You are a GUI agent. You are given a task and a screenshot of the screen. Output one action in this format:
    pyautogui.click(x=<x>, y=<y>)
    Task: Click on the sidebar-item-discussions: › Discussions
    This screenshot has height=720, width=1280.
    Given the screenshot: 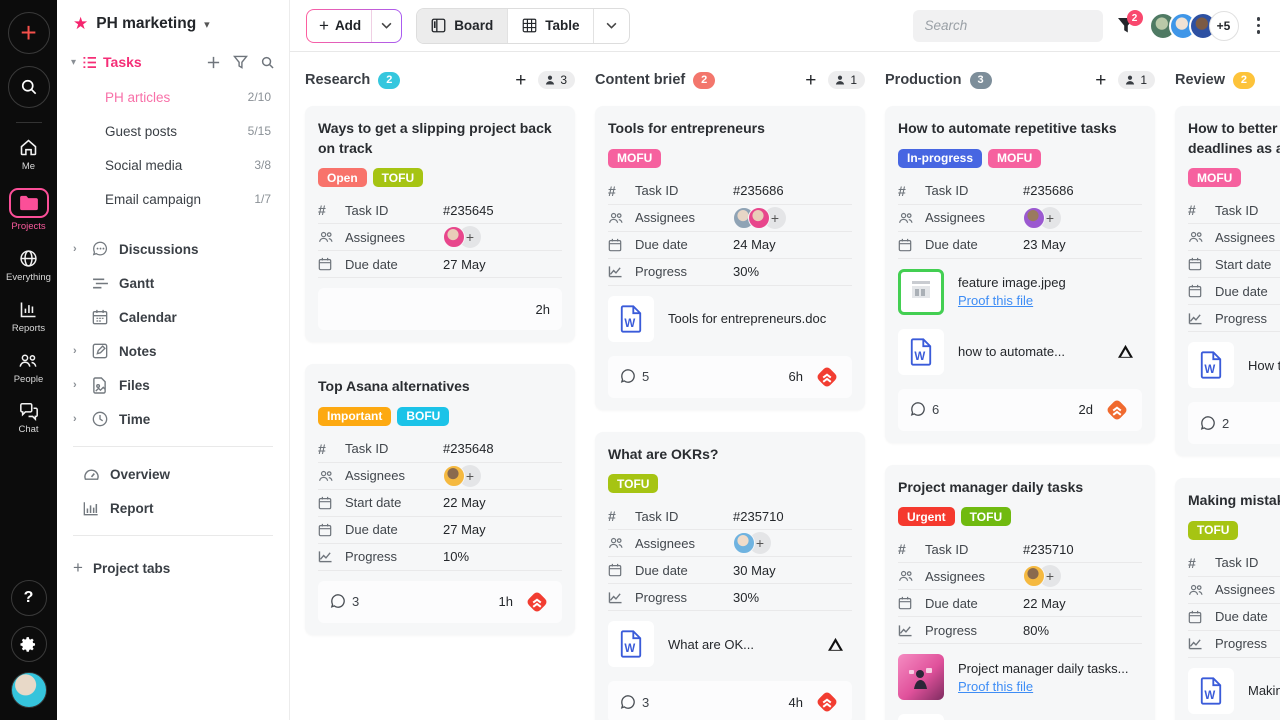 What is the action you would take?
    pyautogui.click(x=136, y=249)
    